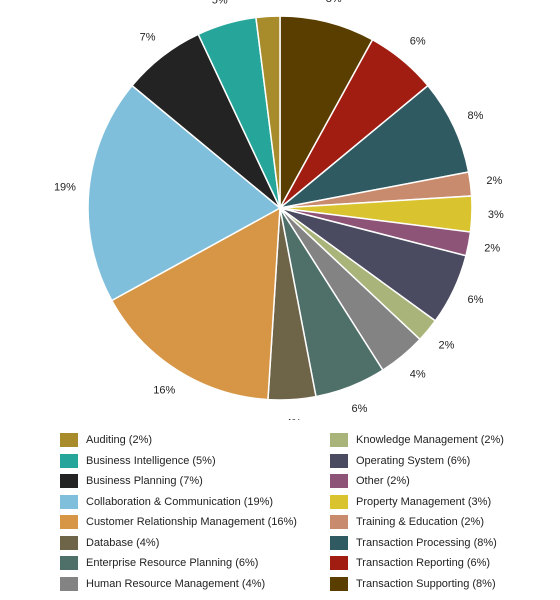  I want to click on legend-label: Business Intelligence (5%), so click(151, 460).